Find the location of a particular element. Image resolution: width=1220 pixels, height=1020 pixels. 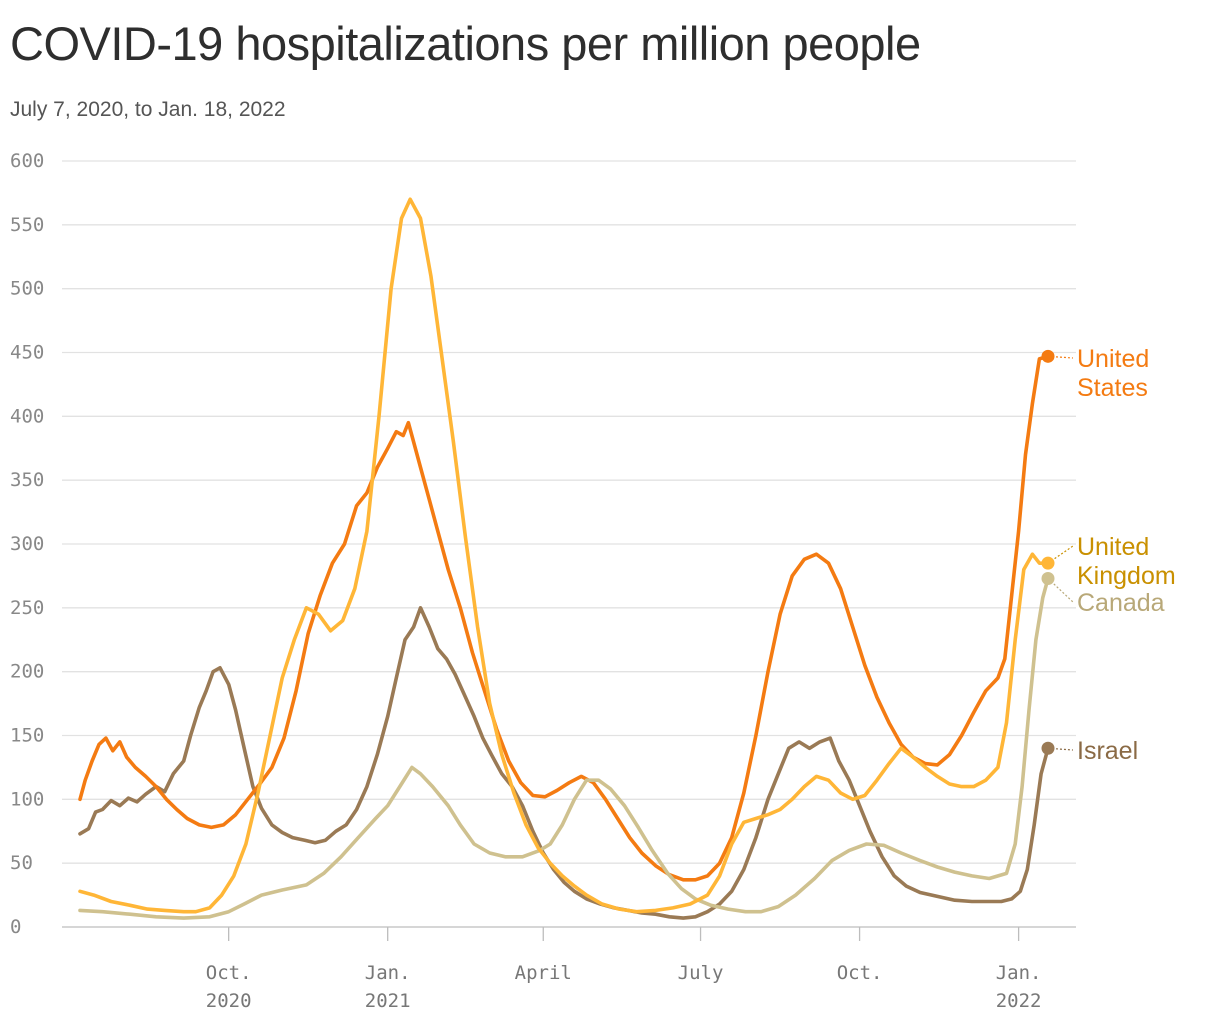

x-tick-label: 2020 is located at coordinates (229, 1001).